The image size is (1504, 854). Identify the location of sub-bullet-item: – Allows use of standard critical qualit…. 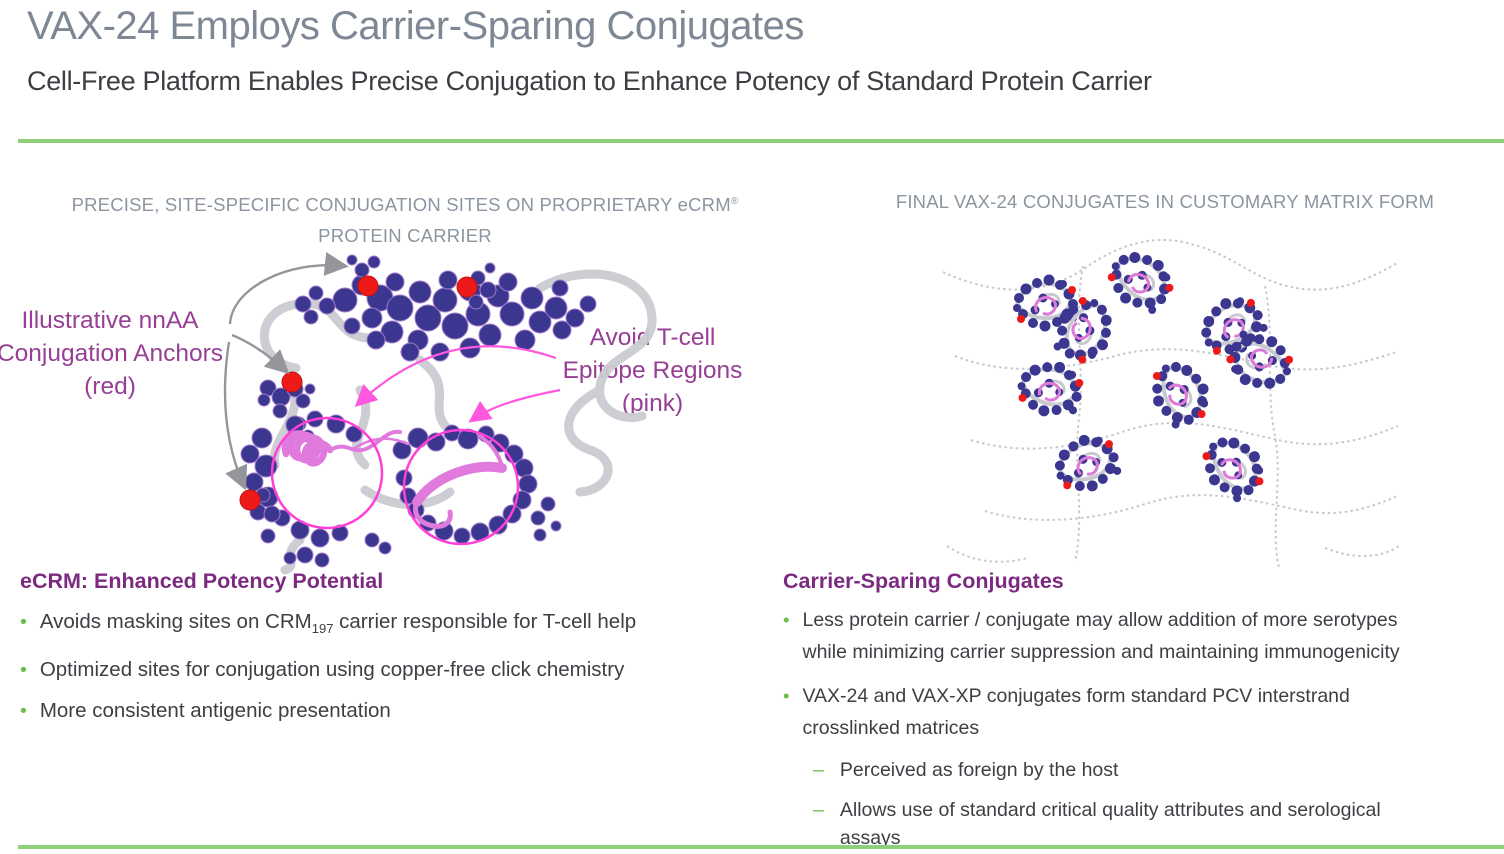
(1155, 824).